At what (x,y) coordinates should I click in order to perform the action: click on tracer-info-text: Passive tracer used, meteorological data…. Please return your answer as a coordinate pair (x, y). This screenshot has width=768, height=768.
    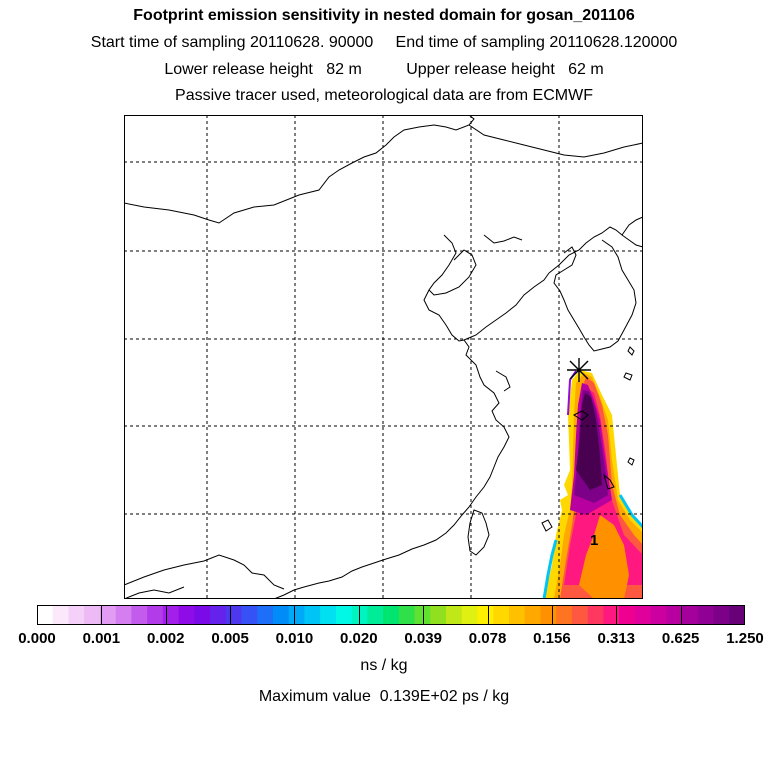
    Looking at the image, I should click on (384, 95).